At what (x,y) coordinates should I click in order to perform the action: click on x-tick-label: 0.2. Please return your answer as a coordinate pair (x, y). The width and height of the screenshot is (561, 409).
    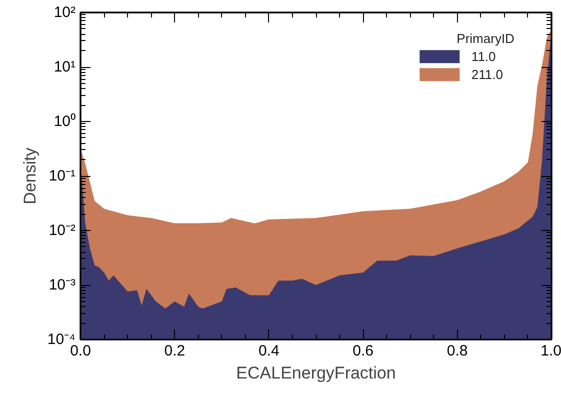
    Looking at the image, I should click on (175, 351).